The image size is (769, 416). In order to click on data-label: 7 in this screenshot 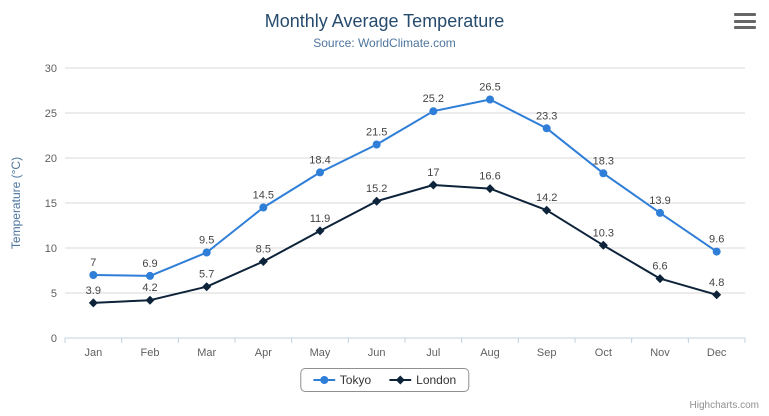, I will do `click(93, 263)`.